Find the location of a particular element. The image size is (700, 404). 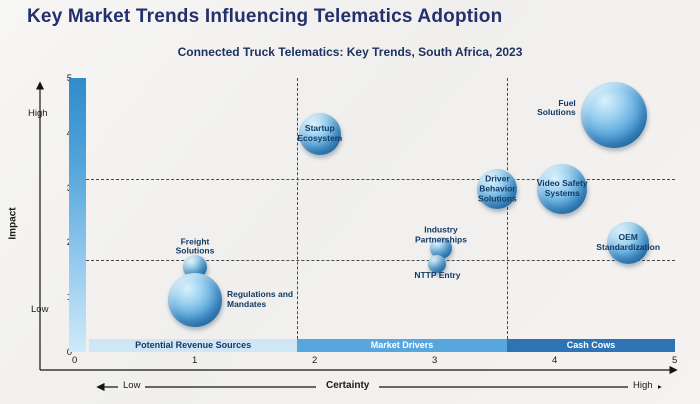

y-axis-low-label: Low is located at coordinates (40, 309).